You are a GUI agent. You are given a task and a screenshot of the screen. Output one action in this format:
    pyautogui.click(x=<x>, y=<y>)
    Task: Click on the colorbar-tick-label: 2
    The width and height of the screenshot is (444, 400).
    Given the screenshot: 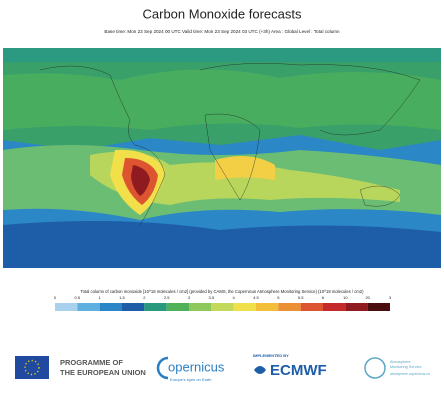 What is the action you would take?
    pyautogui.click(x=144, y=297)
    